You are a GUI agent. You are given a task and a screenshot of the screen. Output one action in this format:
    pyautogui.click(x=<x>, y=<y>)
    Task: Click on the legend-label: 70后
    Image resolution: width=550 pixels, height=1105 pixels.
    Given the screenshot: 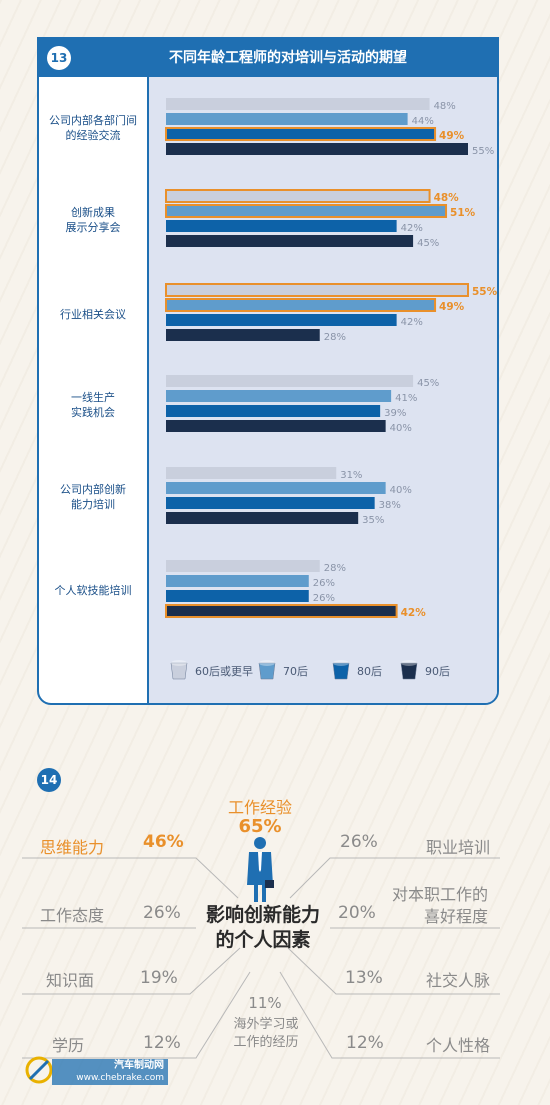 What is the action you would take?
    pyautogui.click(x=295, y=671)
    